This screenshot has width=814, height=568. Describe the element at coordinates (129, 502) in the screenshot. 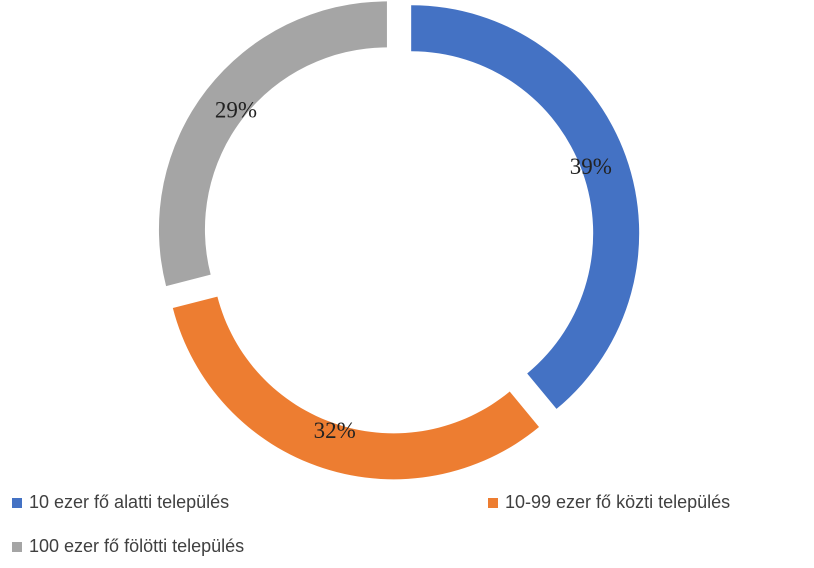

I see `legend-label: 10 ezer fő alatti település` at that location.